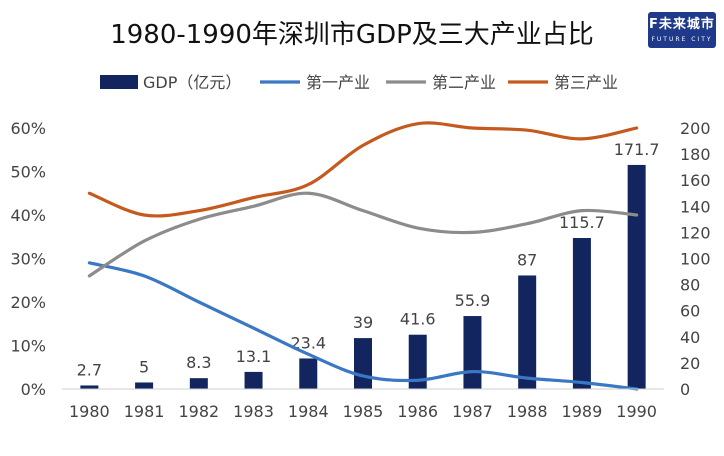 Image resolution: width=724 pixels, height=456 pixels. I want to click on left-tick-label: 20%, so click(28, 302).